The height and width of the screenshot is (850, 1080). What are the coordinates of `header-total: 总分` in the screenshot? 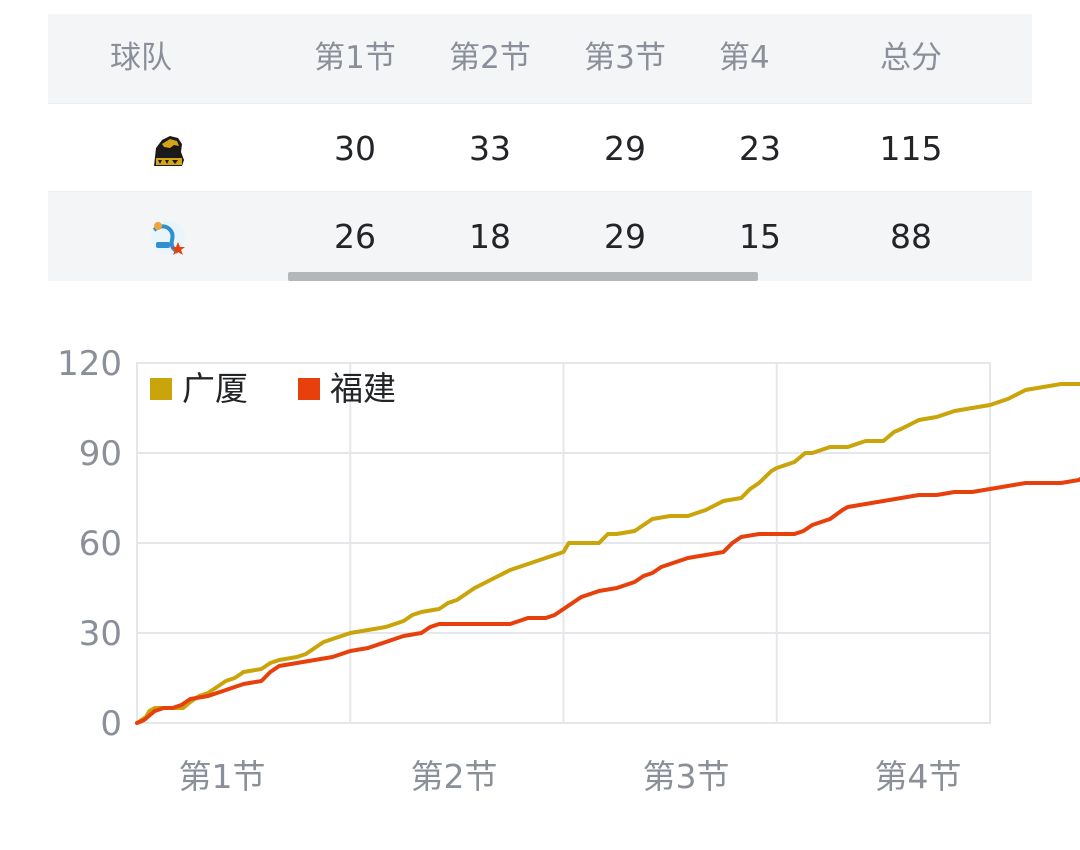 It's located at (911, 58).